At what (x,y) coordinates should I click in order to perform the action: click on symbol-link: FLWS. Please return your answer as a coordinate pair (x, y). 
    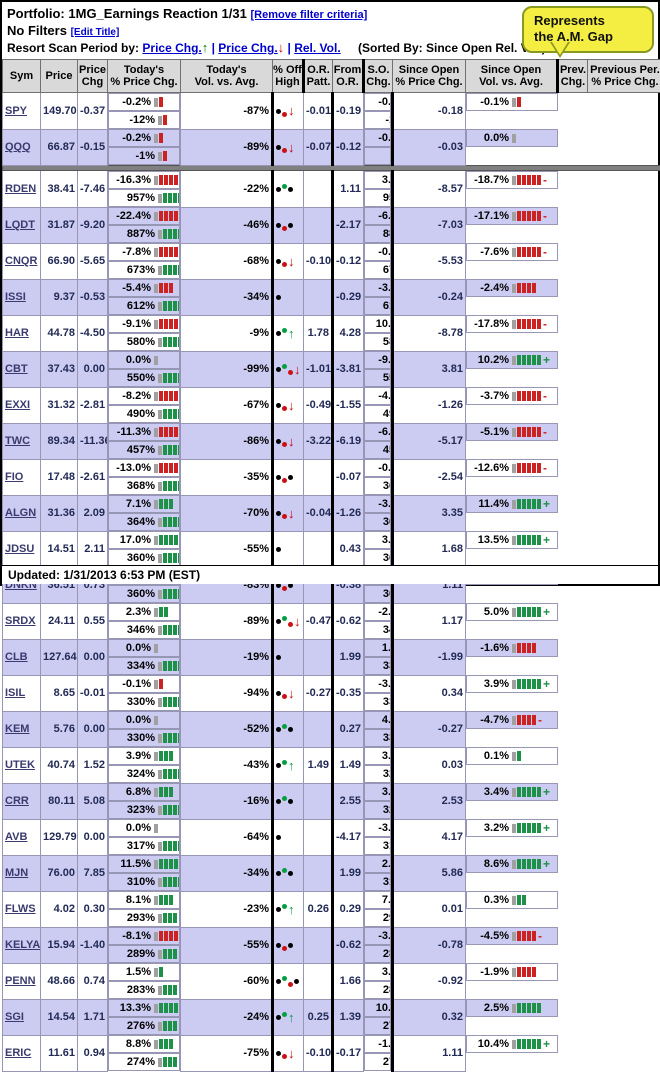
    Looking at the image, I should click on (20, 909).